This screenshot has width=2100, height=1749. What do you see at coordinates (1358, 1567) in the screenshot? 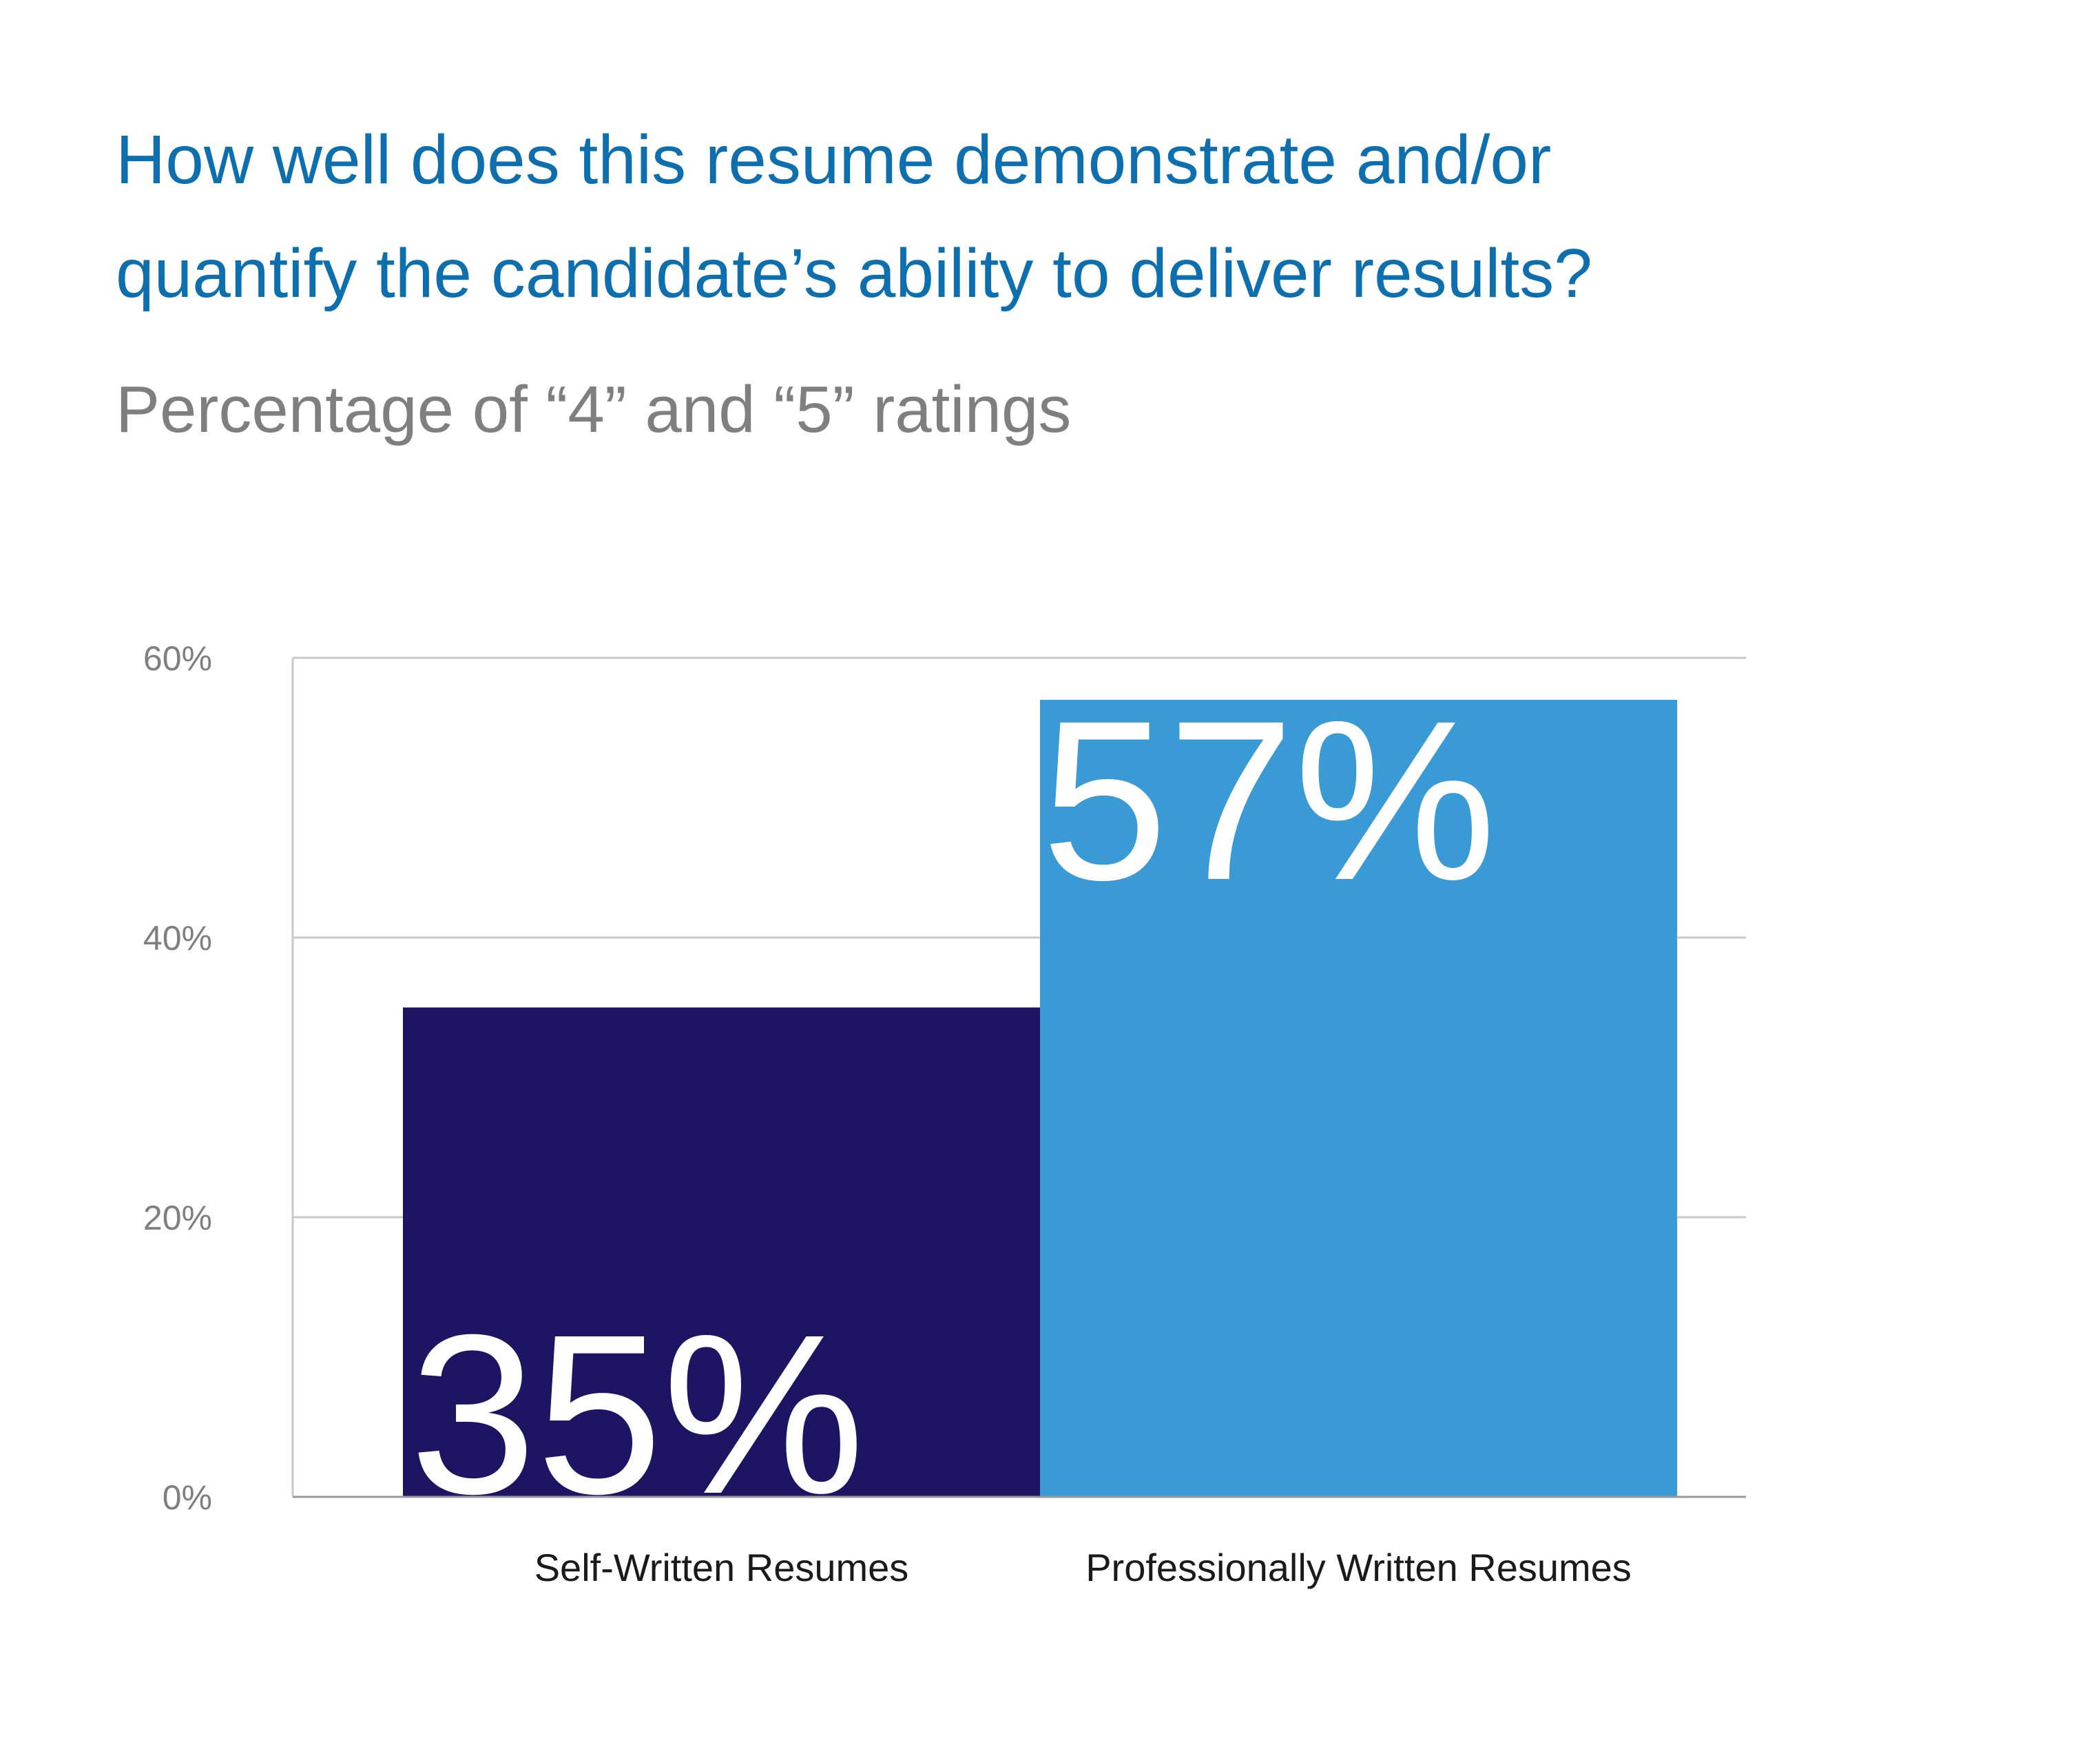
I see `x-category-label: Professionally Written Resumes` at bounding box center [1358, 1567].